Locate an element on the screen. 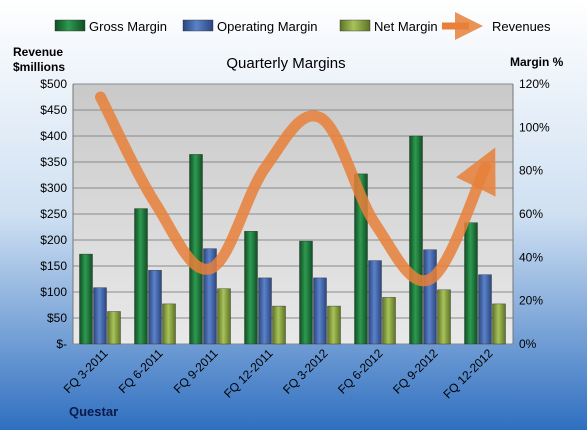 Image resolution: width=587 pixels, height=430 pixels. left-tick-label: $250 is located at coordinates (53, 214).